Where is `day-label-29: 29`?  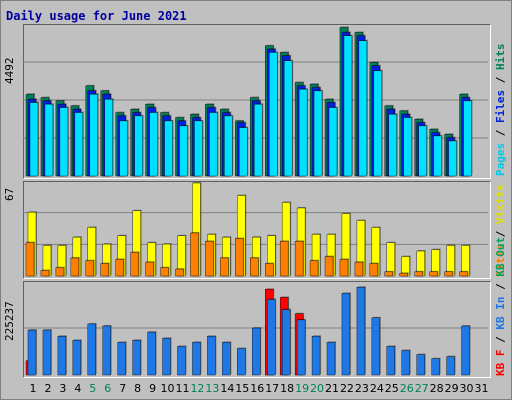 day-label-29: 29 is located at coordinates (452, 388).